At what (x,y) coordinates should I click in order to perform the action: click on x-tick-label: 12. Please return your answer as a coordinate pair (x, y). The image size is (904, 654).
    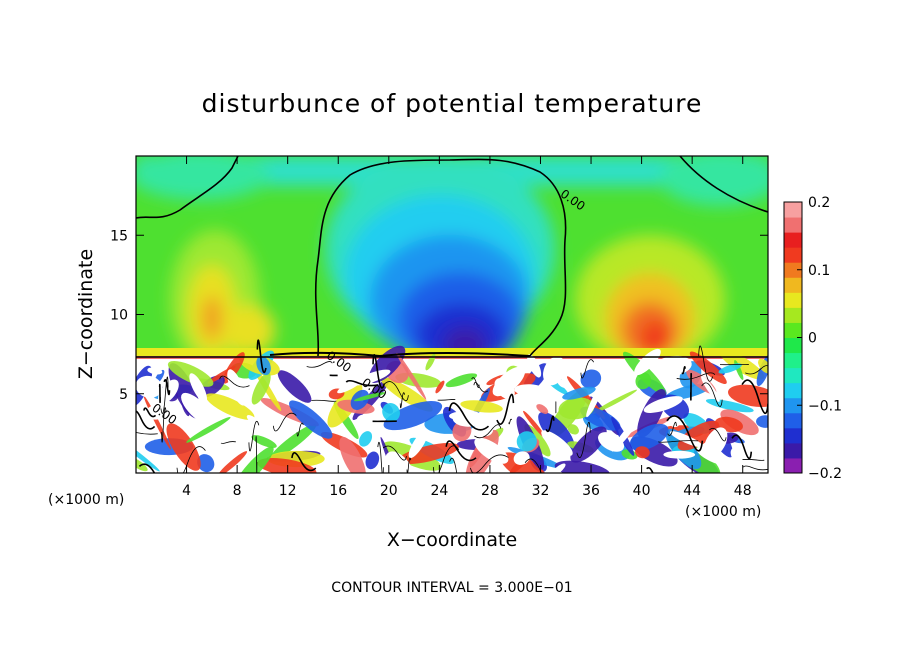
    Looking at the image, I should click on (288, 491).